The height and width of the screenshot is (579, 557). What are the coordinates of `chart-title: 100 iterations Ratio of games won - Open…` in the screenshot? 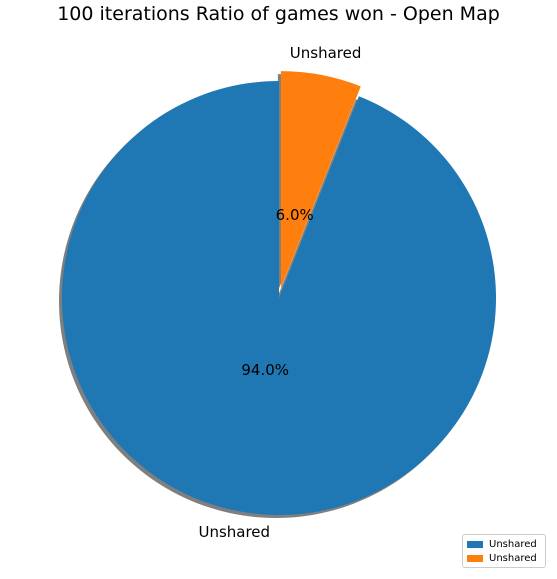 It's located at (278, 14).